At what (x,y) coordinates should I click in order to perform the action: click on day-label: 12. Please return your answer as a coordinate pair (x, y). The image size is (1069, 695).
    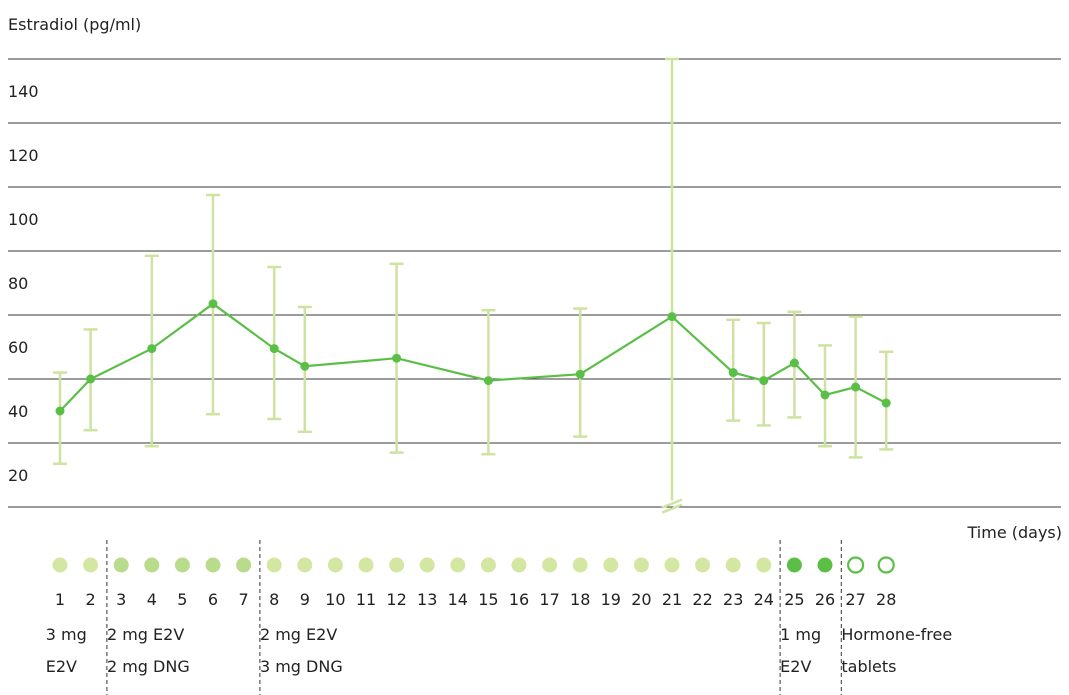
    Looking at the image, I should click on (396, 599).